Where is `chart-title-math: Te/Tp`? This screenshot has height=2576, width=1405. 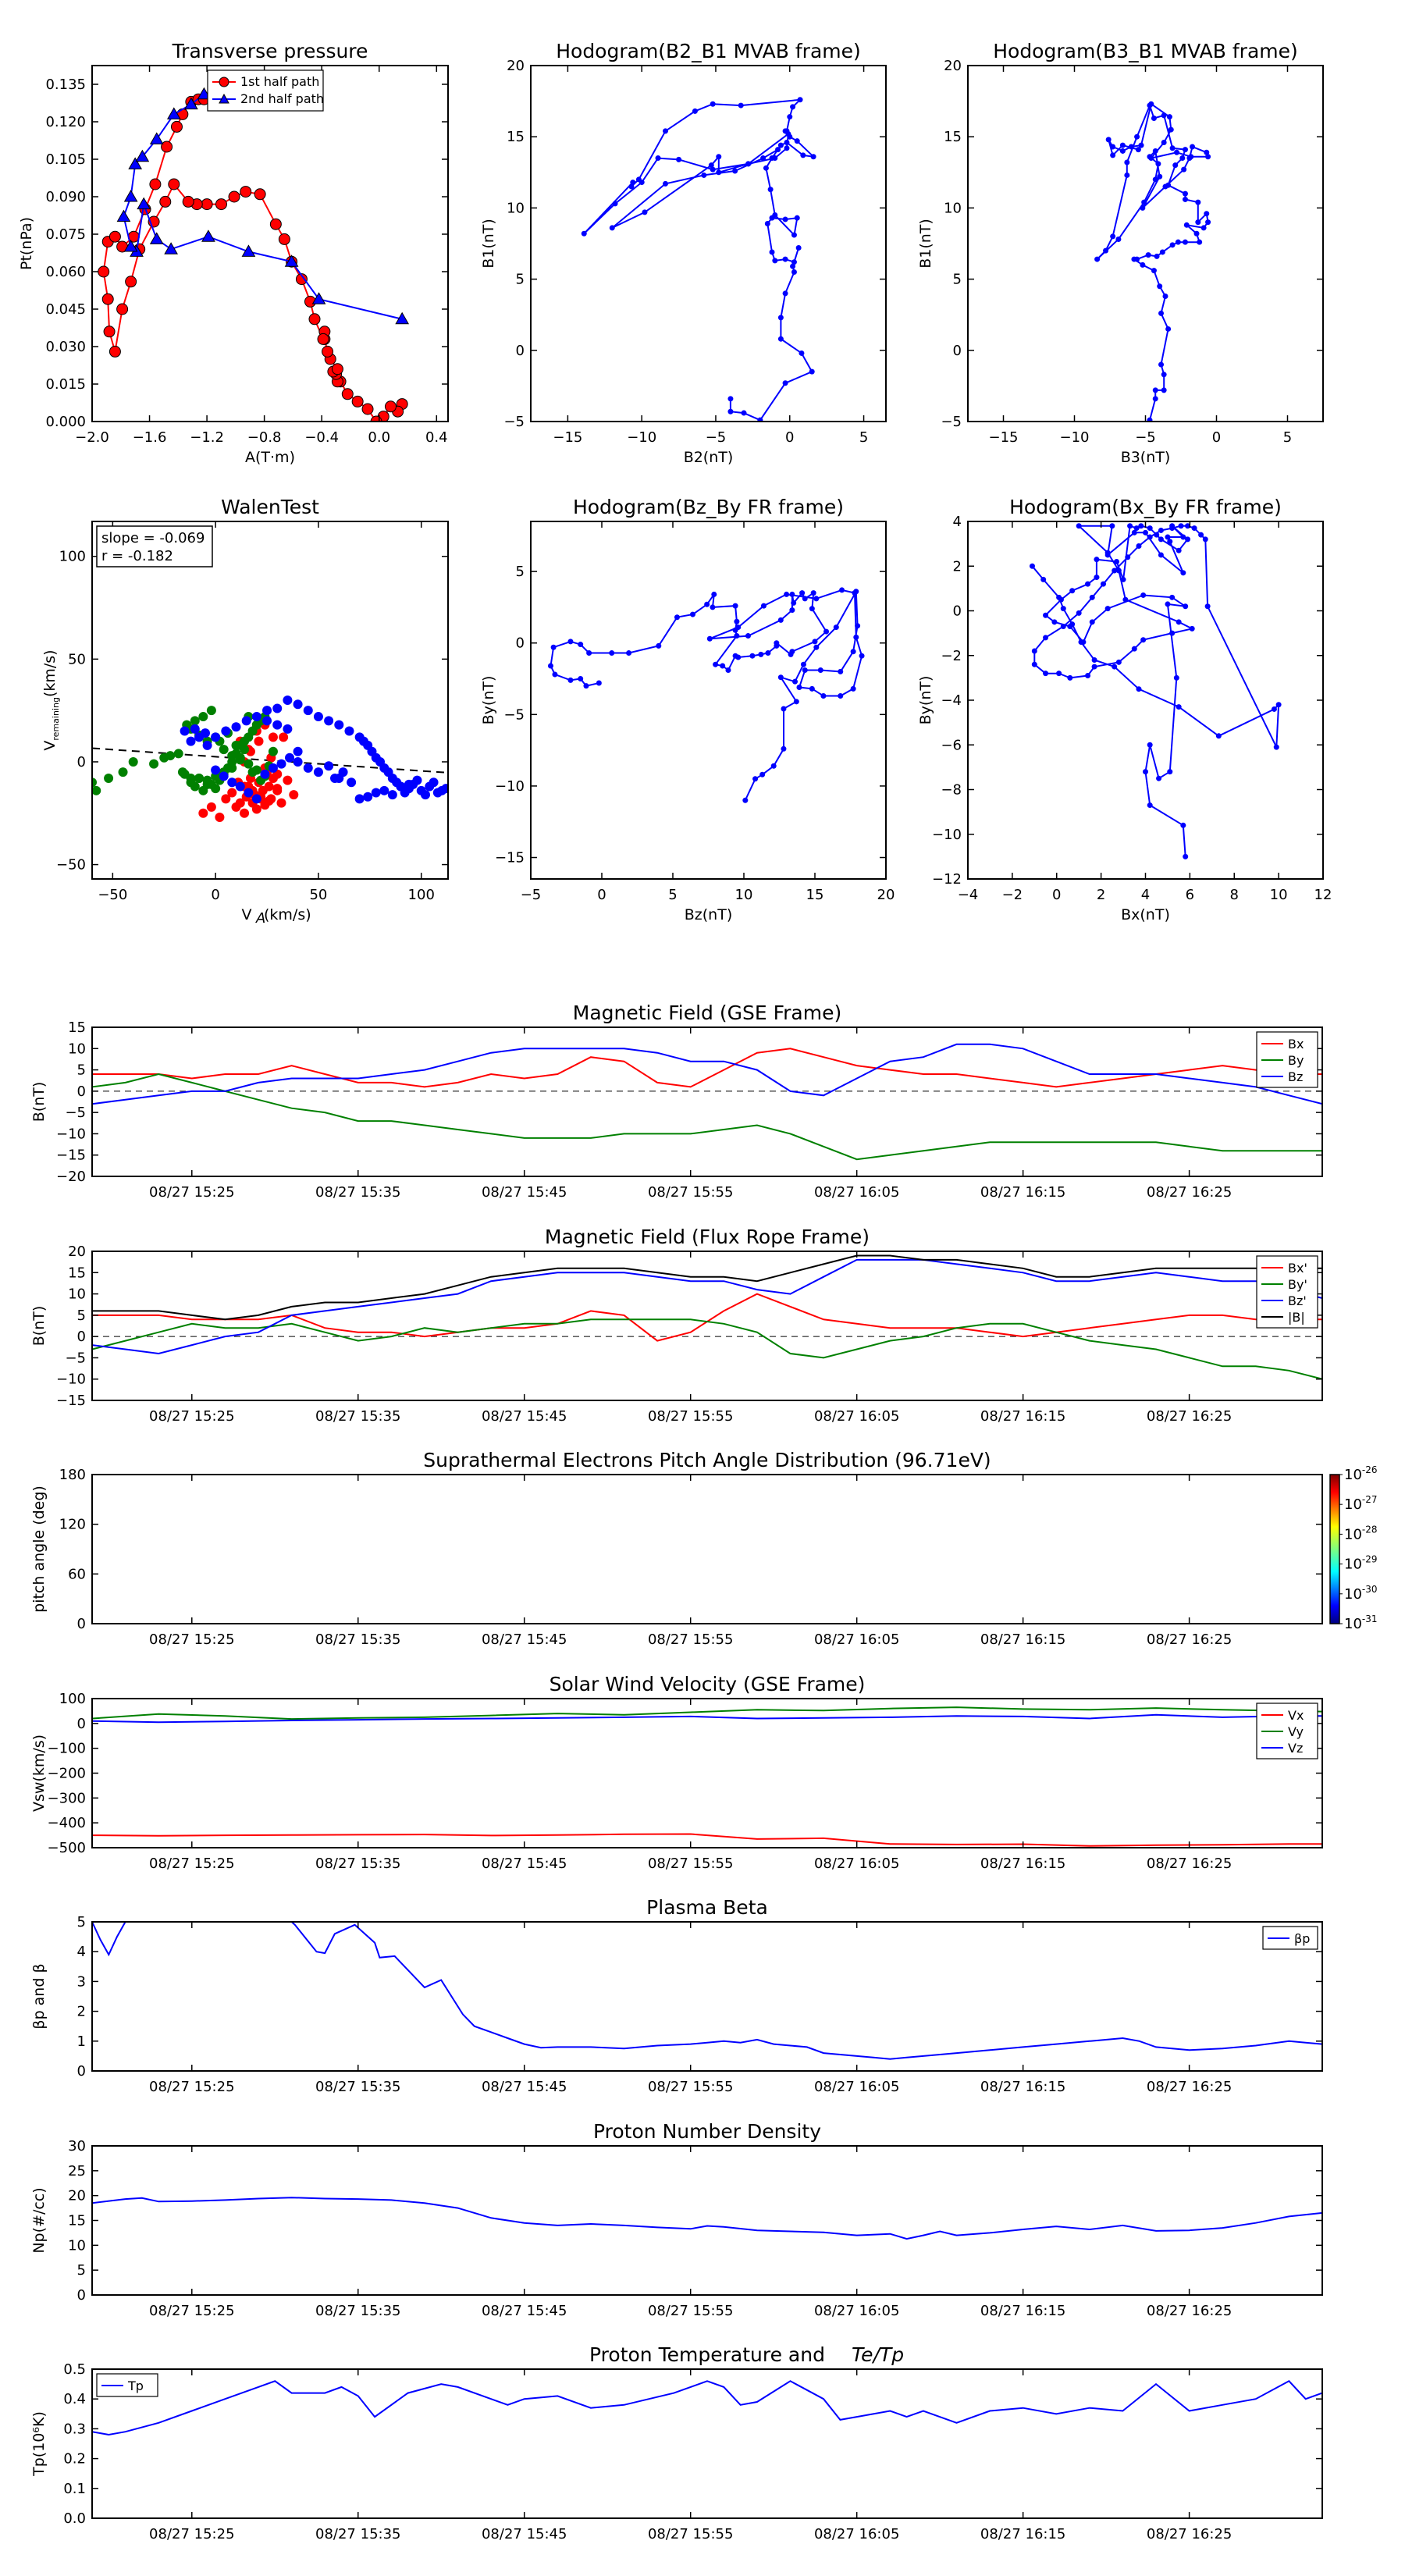 chart-title-math: Te/Tp is located at coordinates (878, 2354).